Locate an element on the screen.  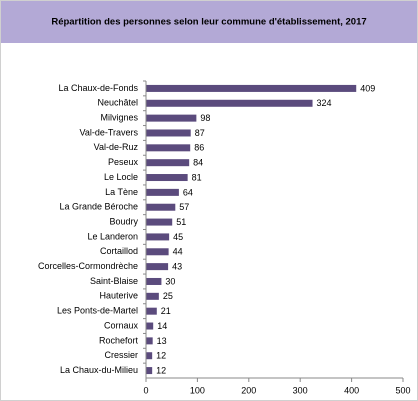
data-label: 25 is located at coordinates (168, 296).